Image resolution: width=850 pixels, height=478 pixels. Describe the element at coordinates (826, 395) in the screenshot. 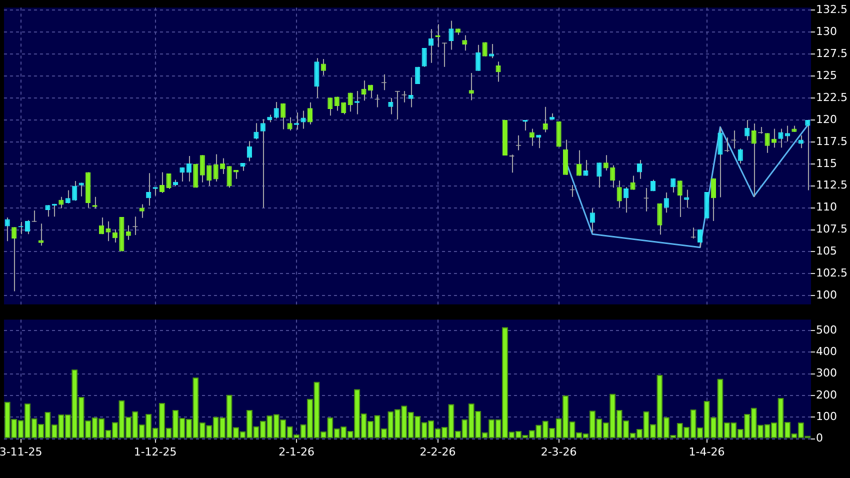

I see `y-tick-label: 200` at that location.